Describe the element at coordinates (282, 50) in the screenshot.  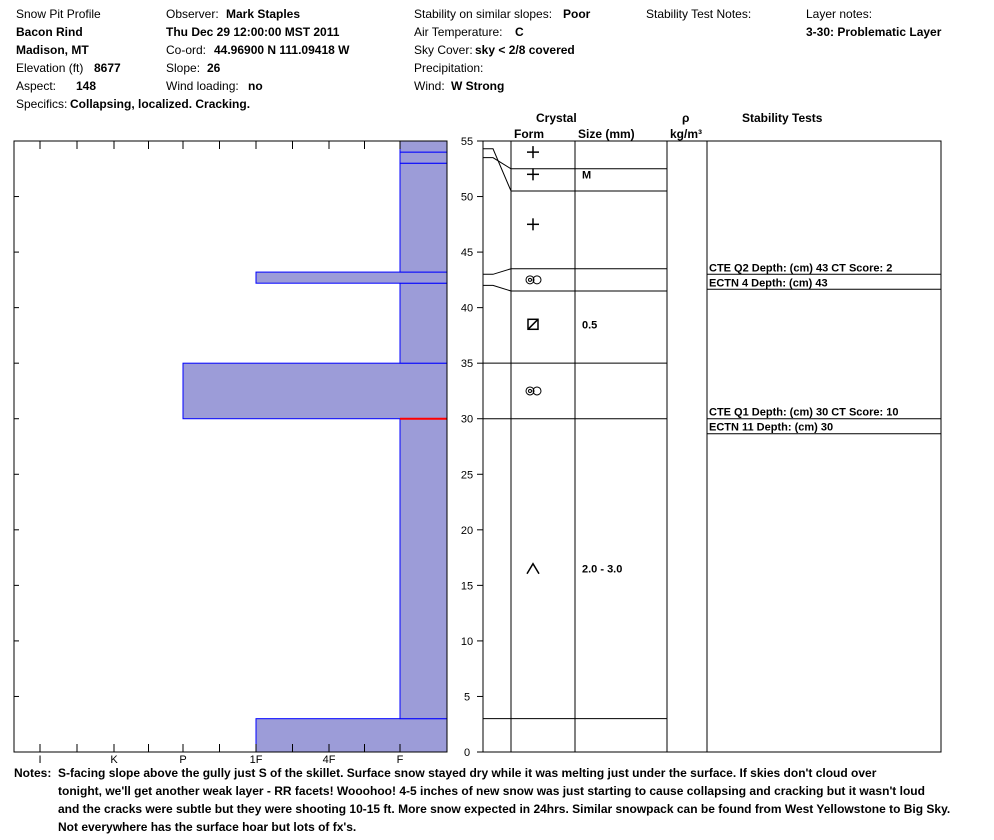
I see `coord-value: 44.96900 N 111.09418 W` at that location.